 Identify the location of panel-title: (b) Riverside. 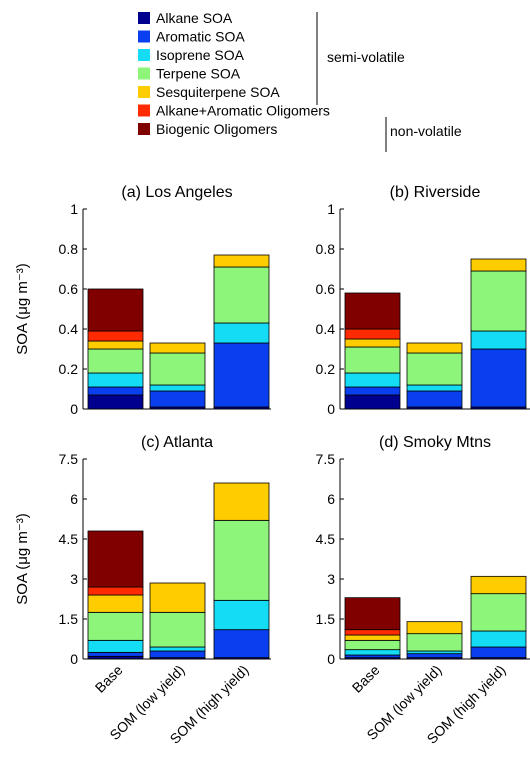
(435, 192).